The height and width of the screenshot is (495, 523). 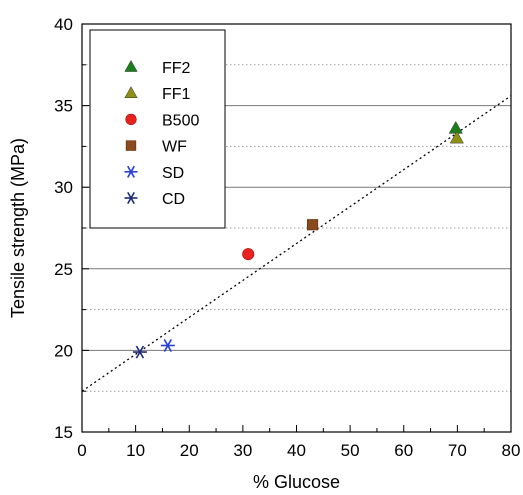 What do you see at coordinates (63, 432) in the screenshot?
I see `y-tick-label: 15` at bounding box center [63, 432].